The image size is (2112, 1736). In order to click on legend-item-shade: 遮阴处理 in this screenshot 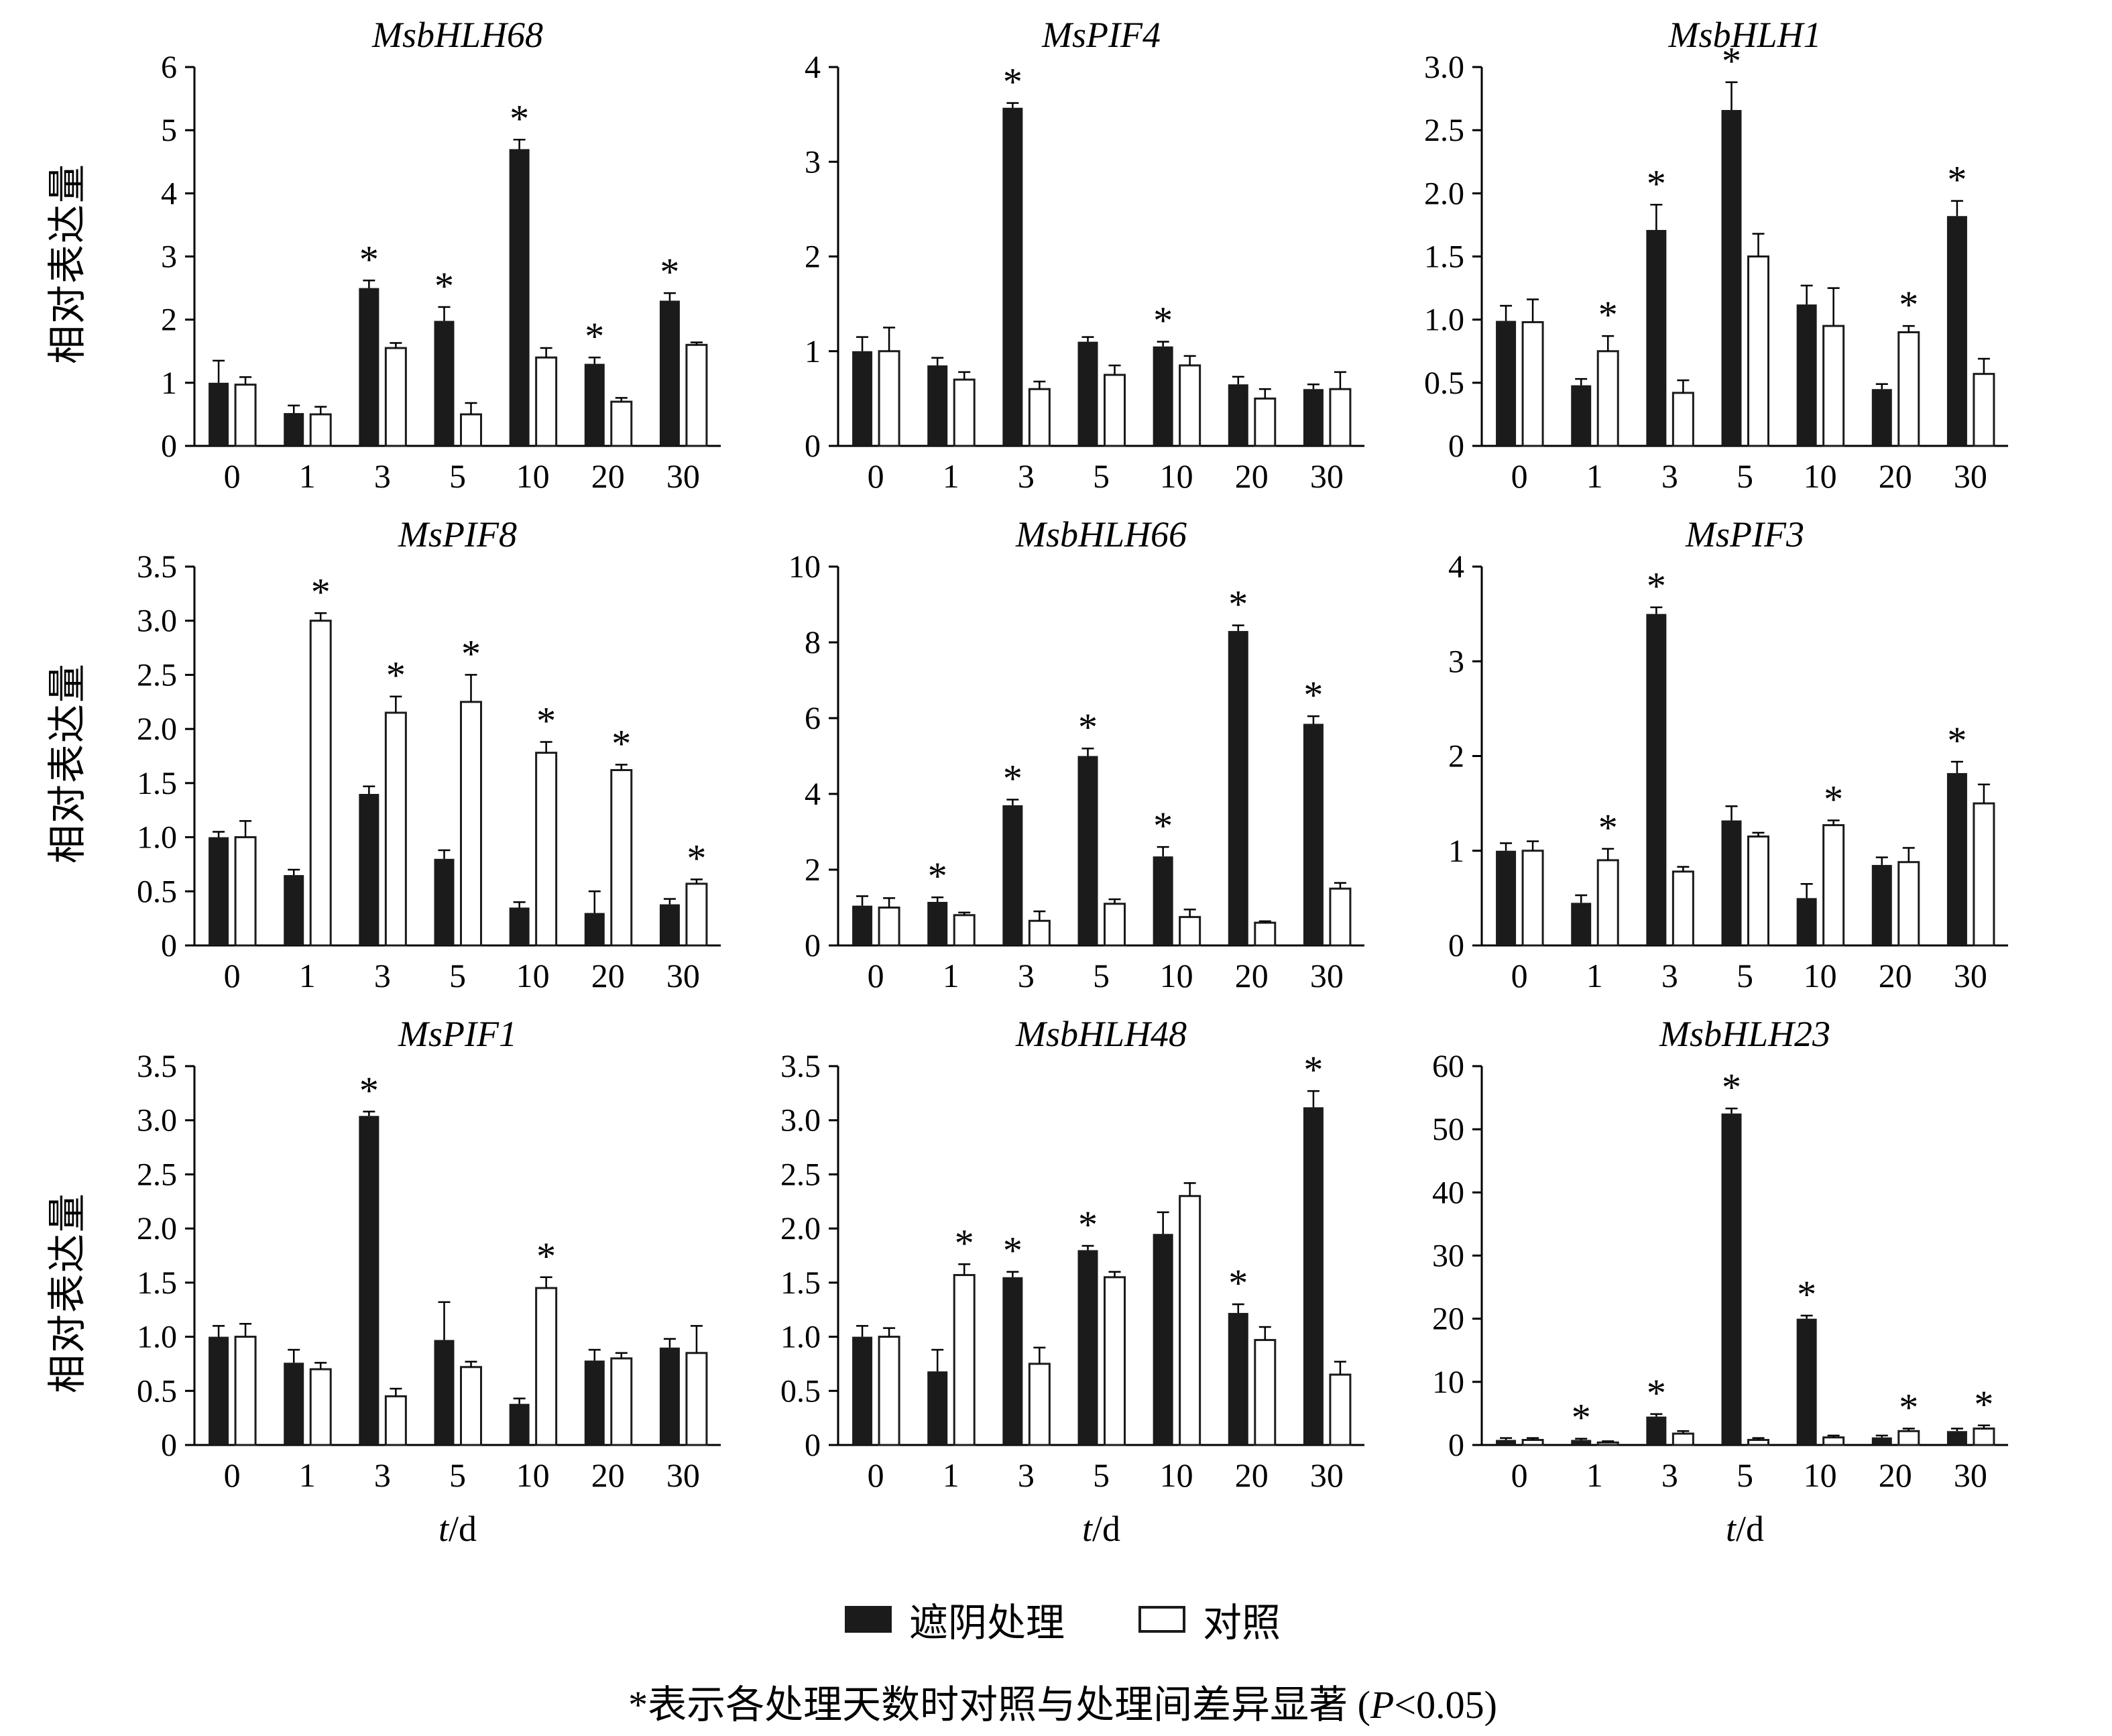, I will do `click(954, 1619)`.